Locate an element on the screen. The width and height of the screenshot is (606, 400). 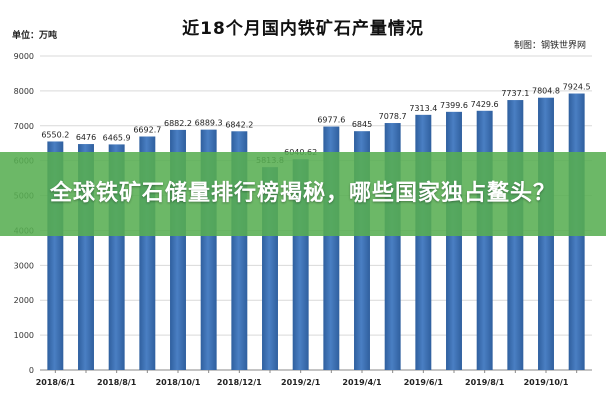
data-label: 6550.2 is located at coordinates (55, 134).